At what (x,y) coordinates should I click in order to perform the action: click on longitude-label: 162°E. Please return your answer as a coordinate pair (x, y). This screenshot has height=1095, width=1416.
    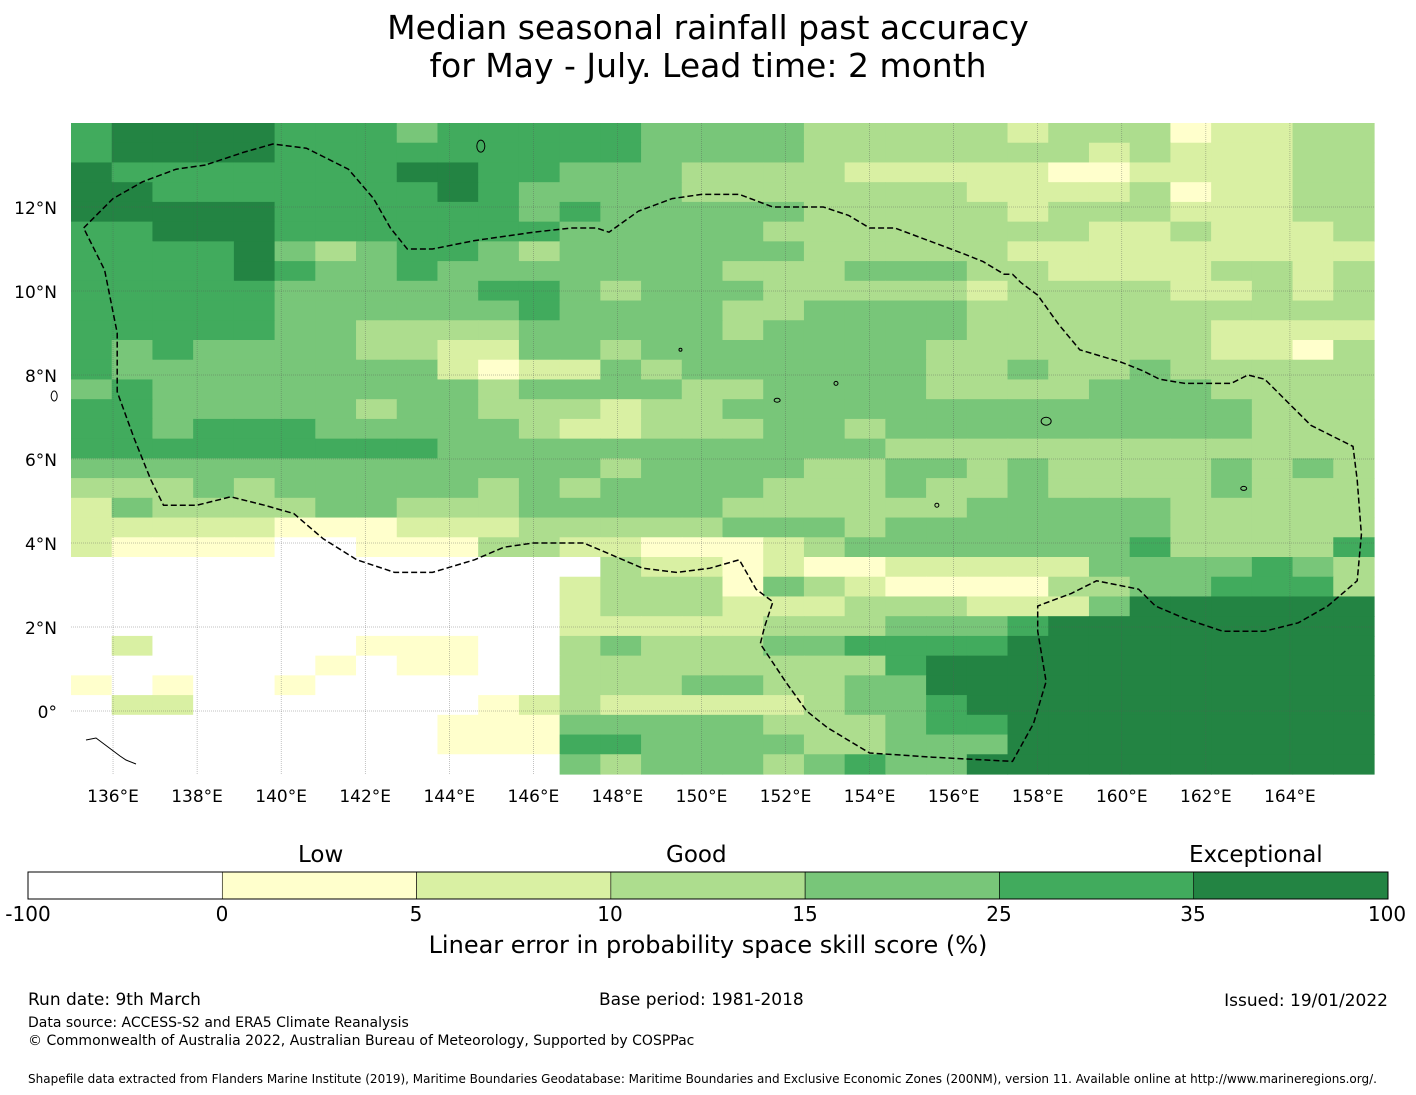
    Looking at the image, I should click on (1206, 797).